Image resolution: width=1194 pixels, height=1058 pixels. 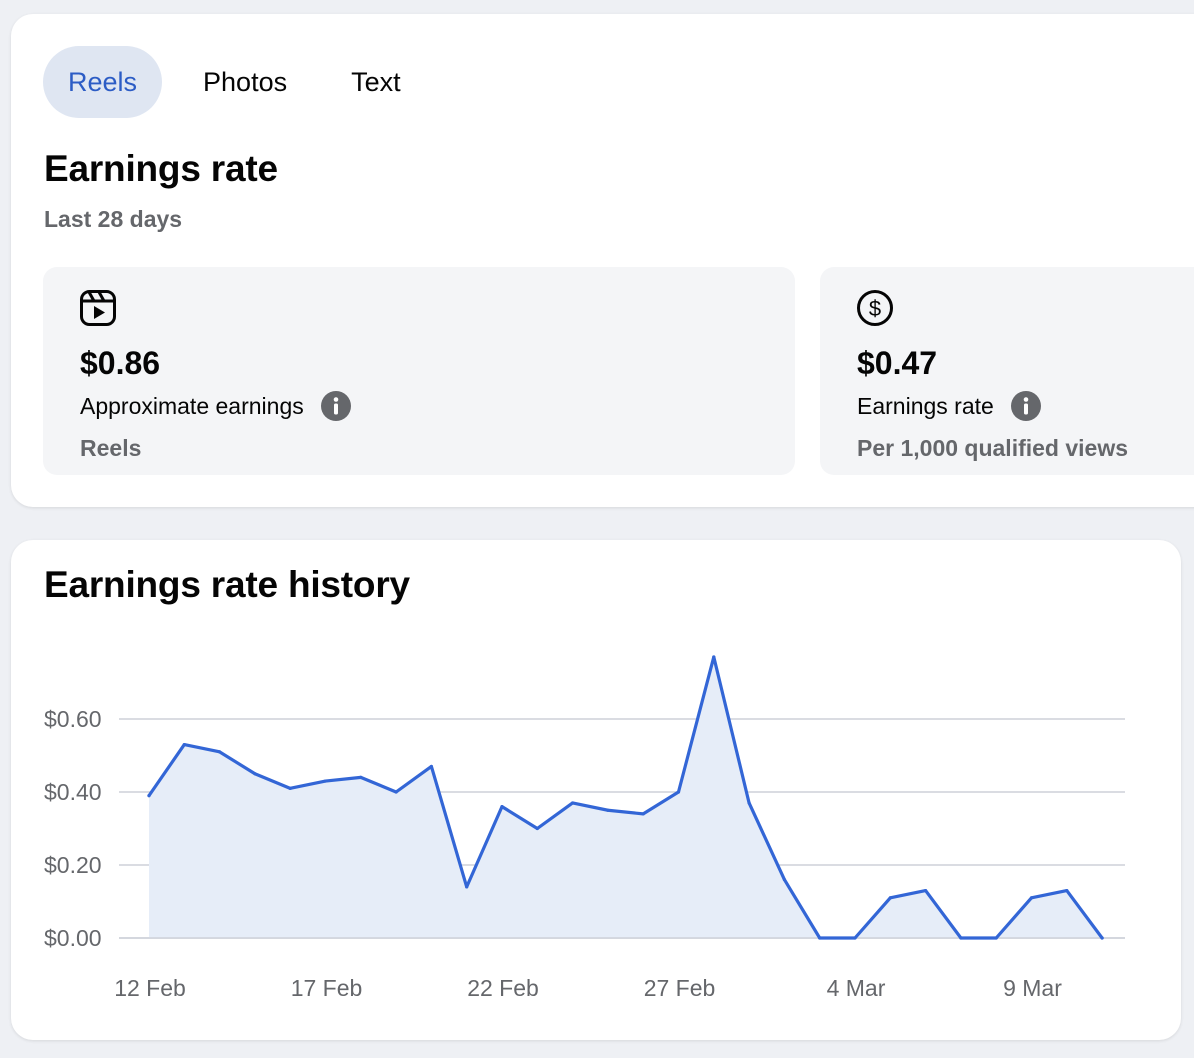 What do you see at coordinates (245, 82) in the screenshot?
I see `tab-photos: Photos` at bounding box center [245, 82].